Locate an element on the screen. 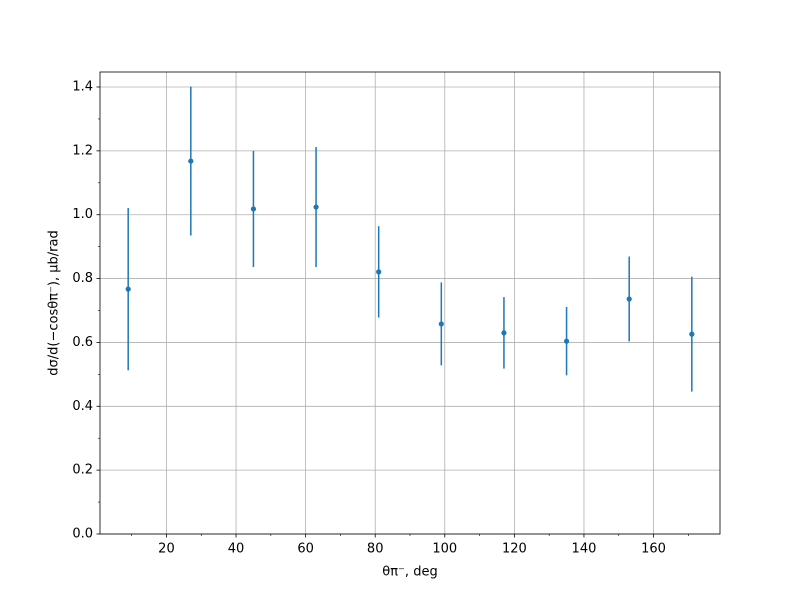 This screenshot has height=600, width=800. y-axis-label: dσ/d(−cosθπ⁻), μb/rad is located at coordinates (54, 302).